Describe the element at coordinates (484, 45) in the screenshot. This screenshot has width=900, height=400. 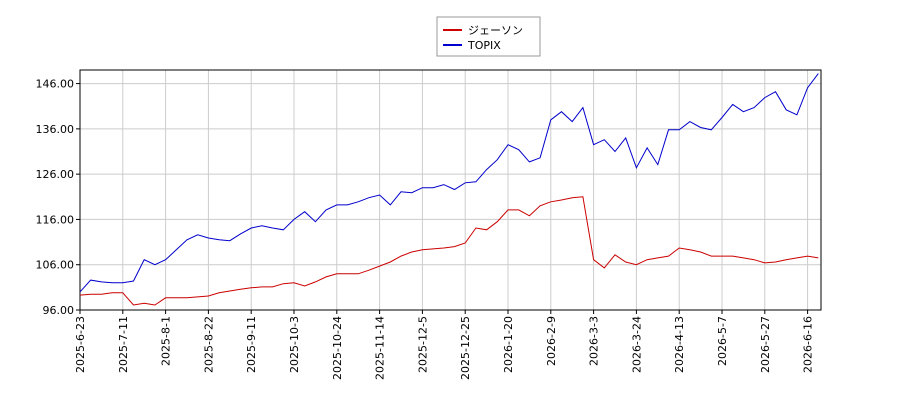
I see `legend-label: TOPIX` at that location.